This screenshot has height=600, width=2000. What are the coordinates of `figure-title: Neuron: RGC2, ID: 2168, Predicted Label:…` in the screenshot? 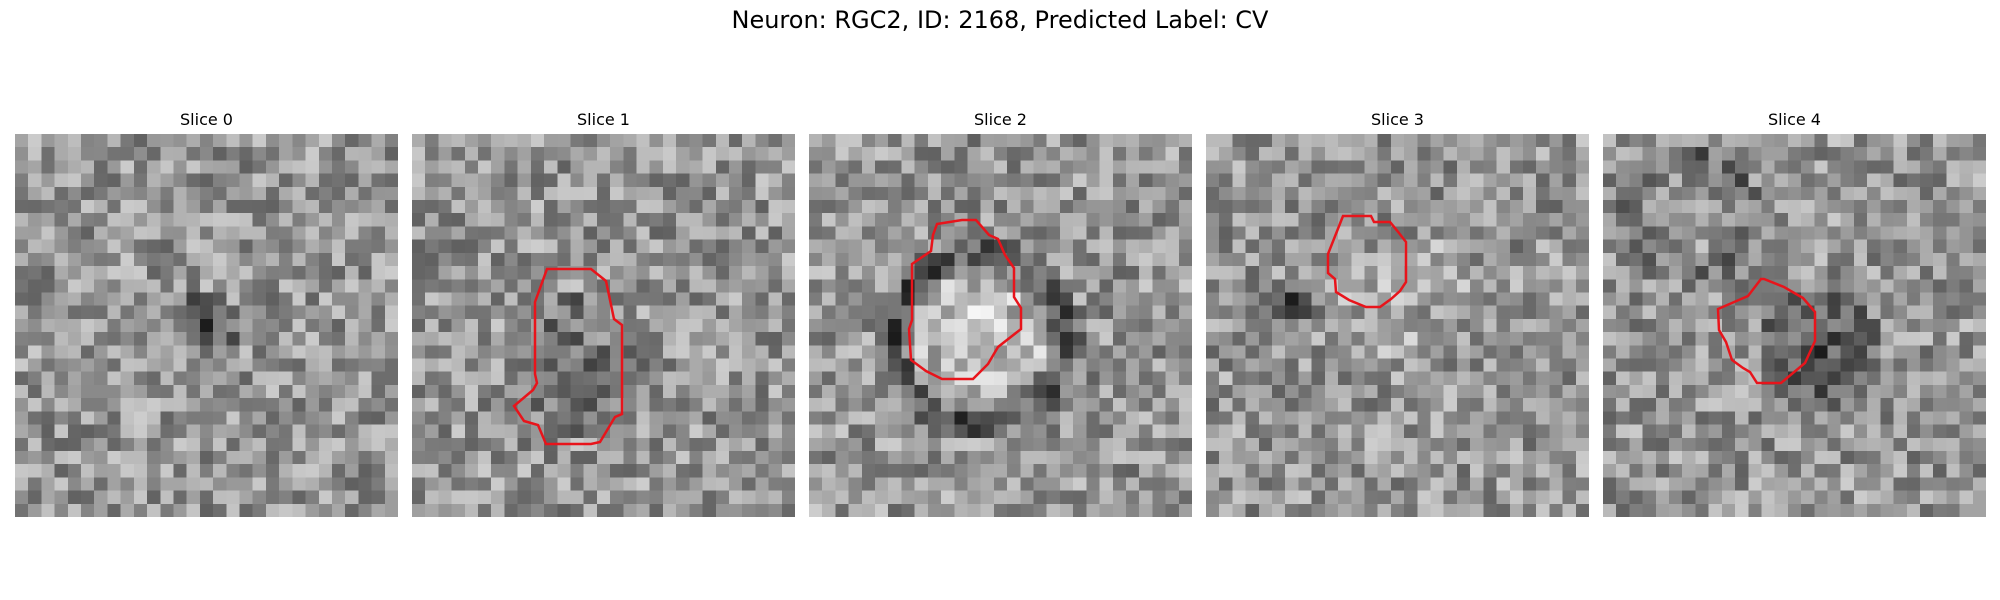 It's located at (1000, 20).